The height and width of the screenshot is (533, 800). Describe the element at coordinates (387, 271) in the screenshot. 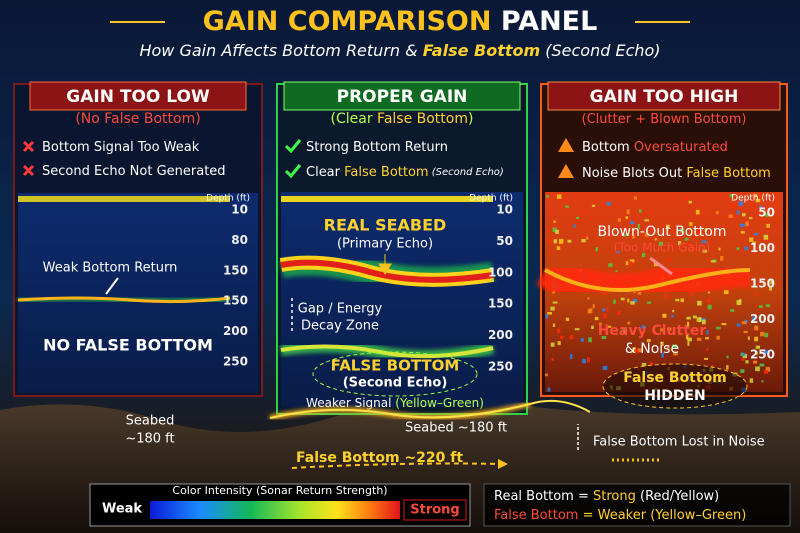

I see `primary-echo-core` at that location.